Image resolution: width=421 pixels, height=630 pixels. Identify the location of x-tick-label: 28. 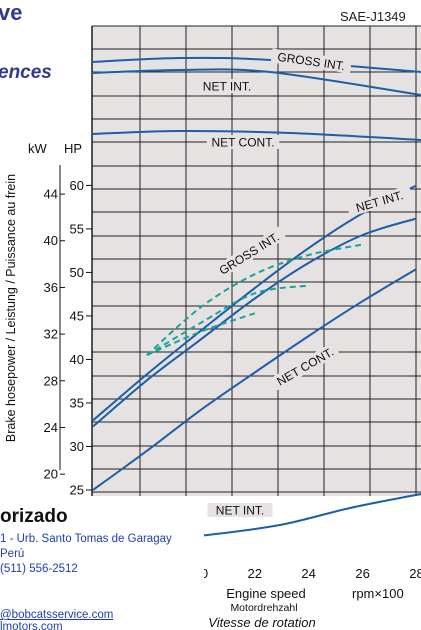
(415, 573).